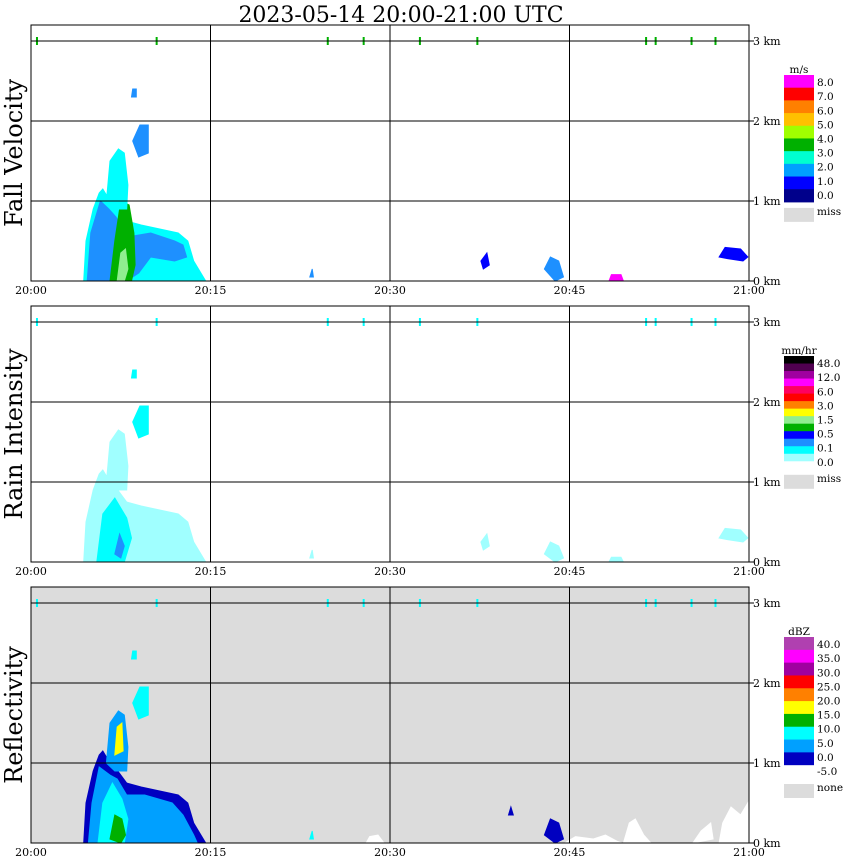 The height and width of the screenshot is (868, 850). I want to click on colorbar-miss-label: none, so click(830, 788).